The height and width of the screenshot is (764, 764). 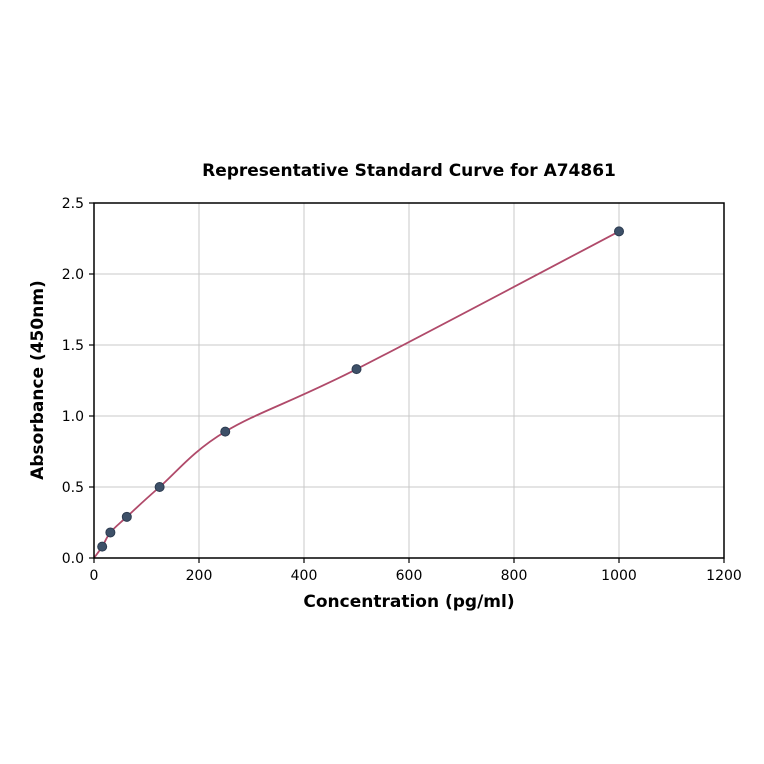 I want to click on y-tick-label: 0.0, so click(x=73, y=559).